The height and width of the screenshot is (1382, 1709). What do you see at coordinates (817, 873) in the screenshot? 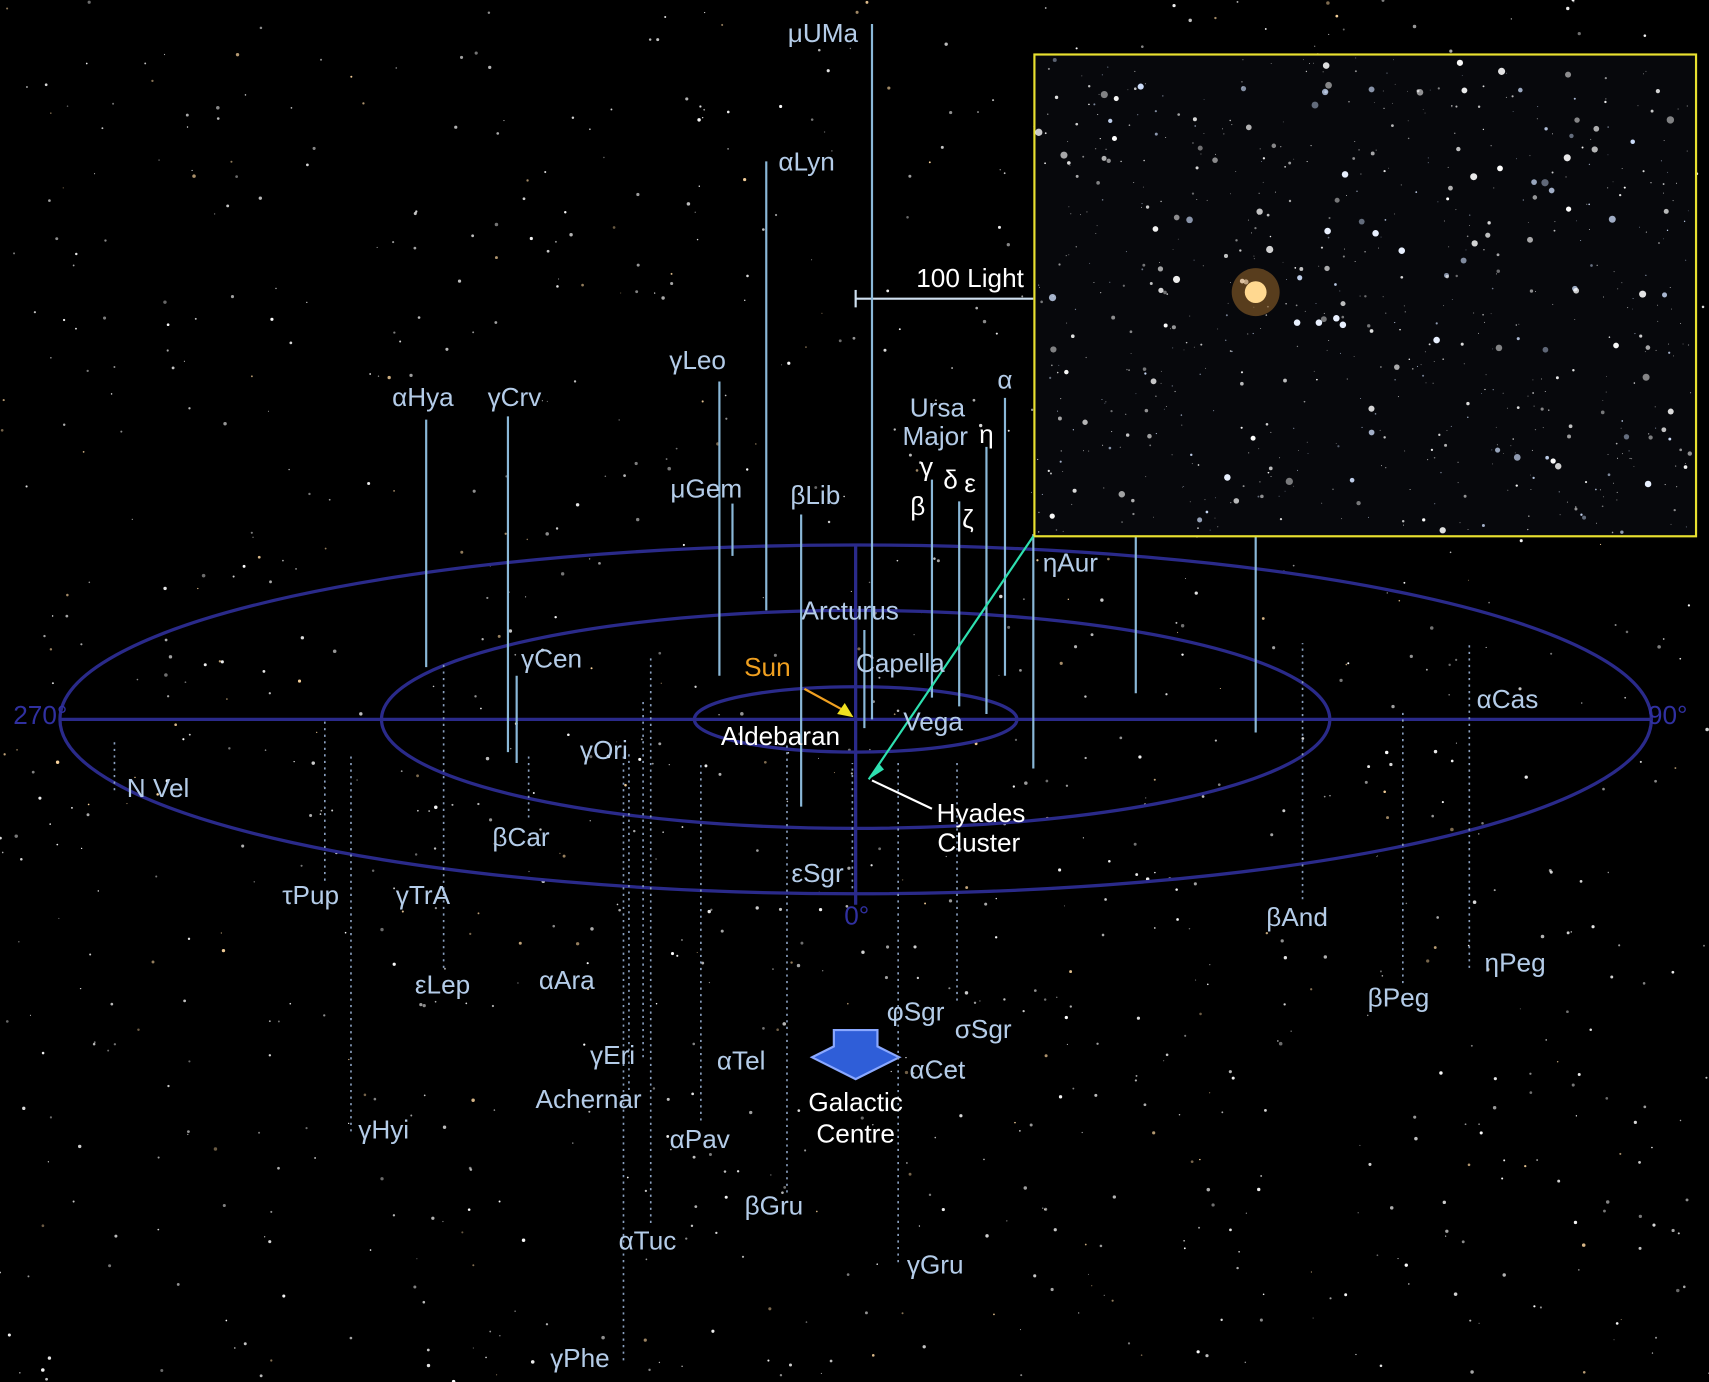
I see `star-label: εSgr` at bounding box center [817, 873].